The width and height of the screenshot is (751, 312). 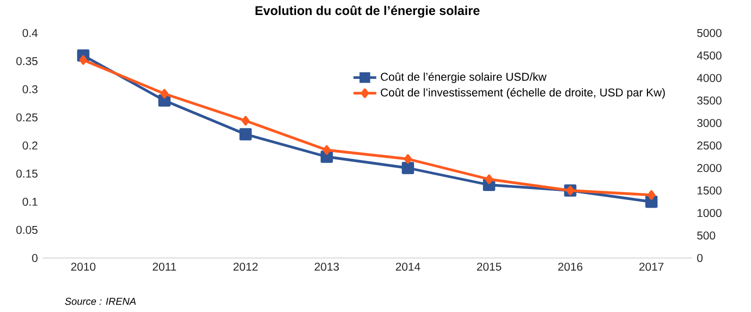 I want to click on y2-tick-label: 1500, so click(x=710, y=190).